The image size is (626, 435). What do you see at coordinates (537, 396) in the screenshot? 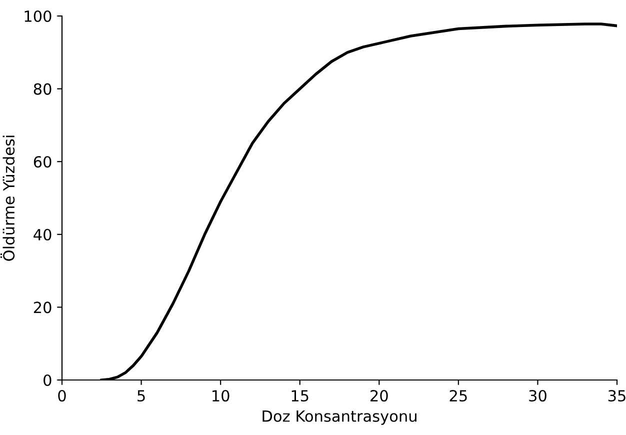
I see `x-tick-label: 30` at bounding box center [537, 396].